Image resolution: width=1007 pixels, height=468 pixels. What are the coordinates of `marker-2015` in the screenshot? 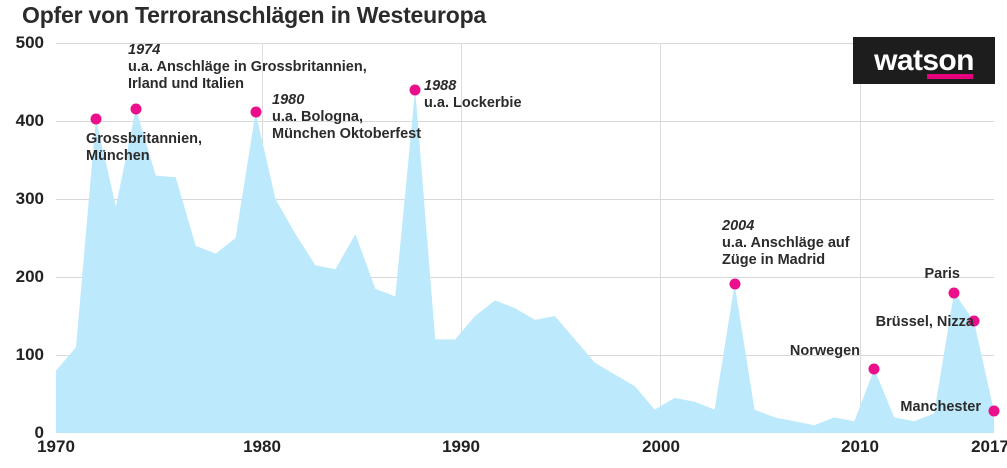 It's located at (954, 293).